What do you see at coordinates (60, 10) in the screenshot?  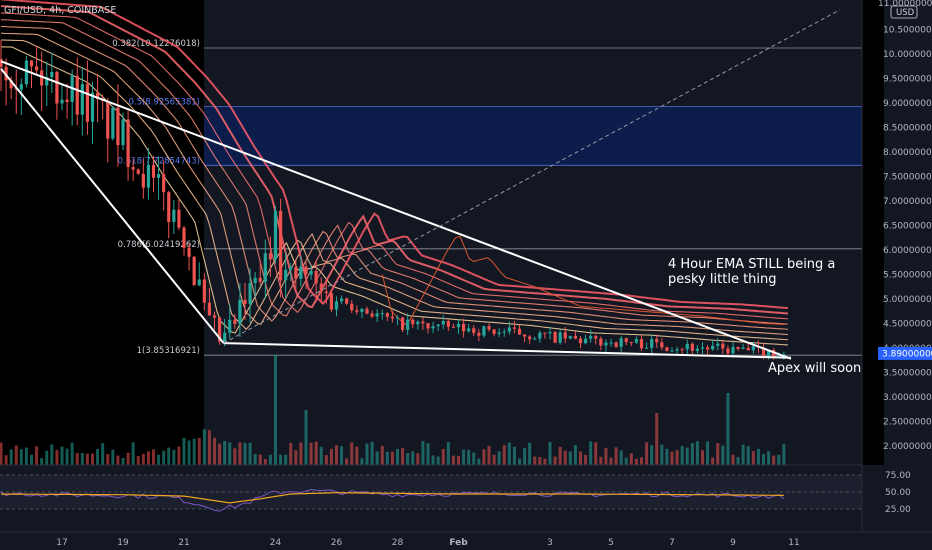 I see `symbol-label: GFI/USD, 4h, COINBASE` at bounding box center [60, 10].